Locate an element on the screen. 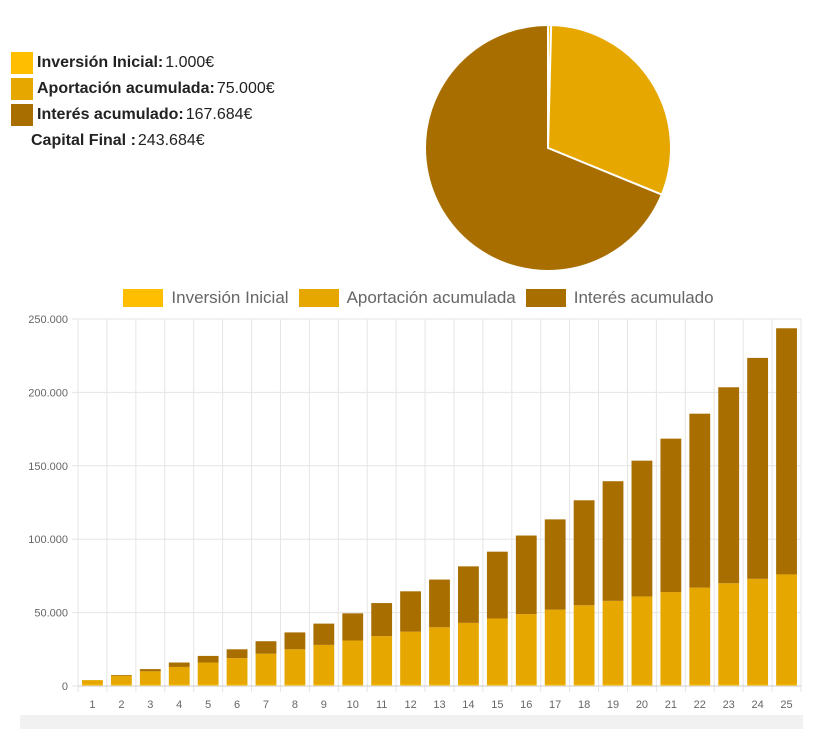  final-value: 243.684€ is located at coordinates (171, 140).